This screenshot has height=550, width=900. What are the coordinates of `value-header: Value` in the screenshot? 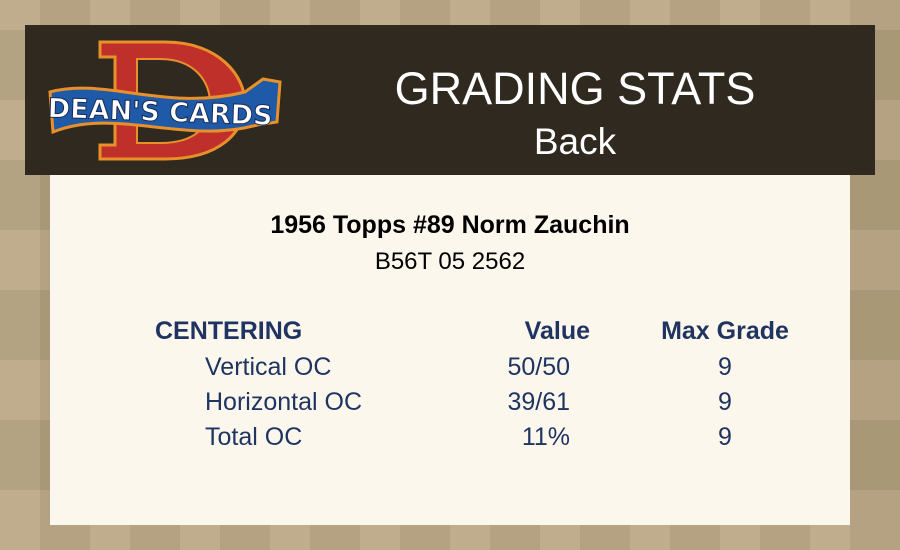 It's located at (557, 331).